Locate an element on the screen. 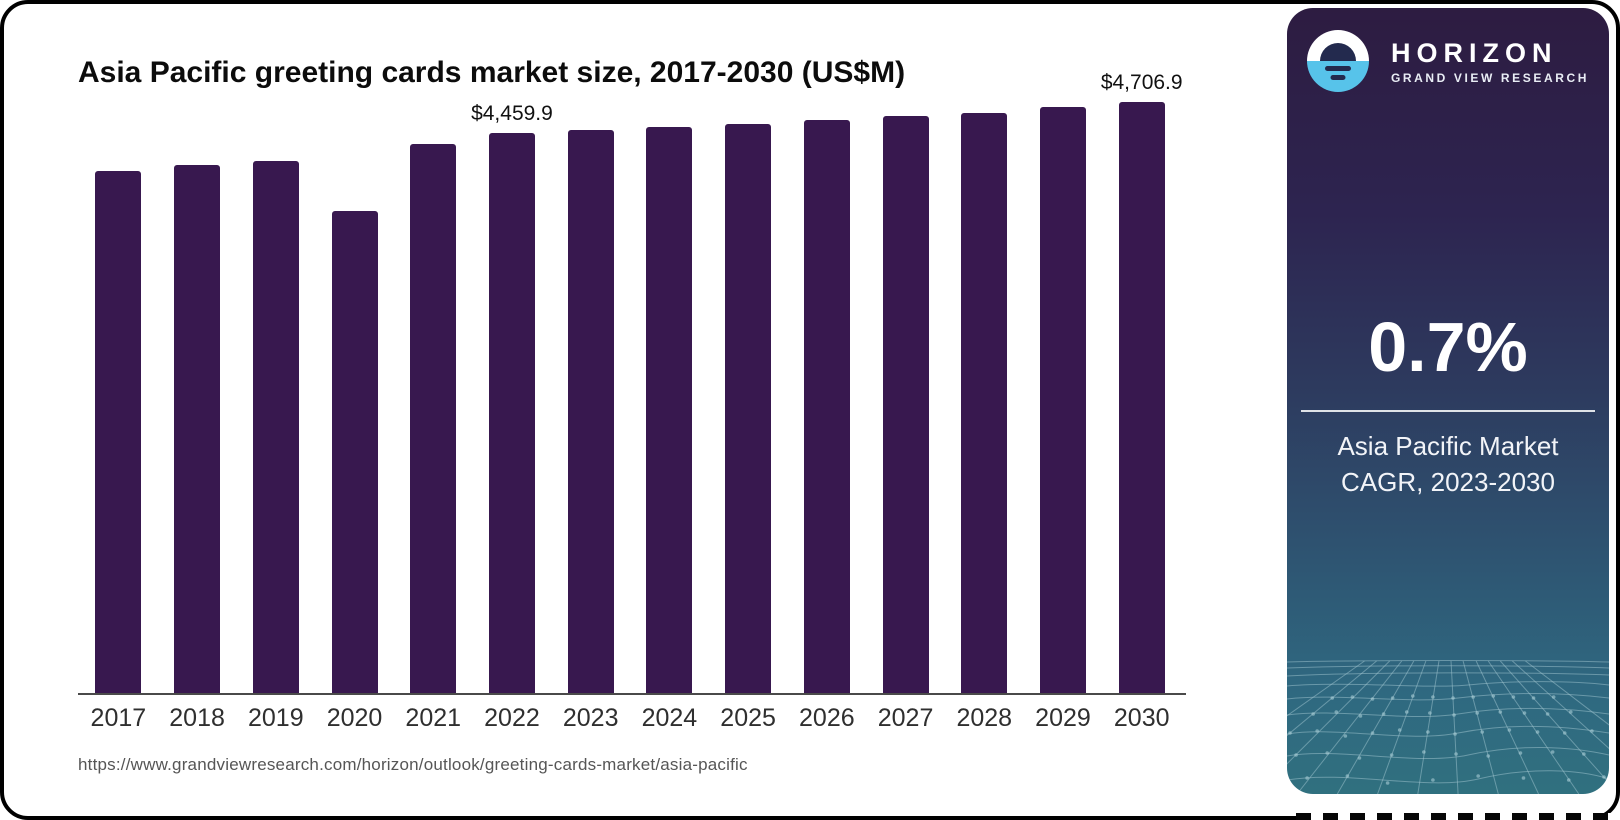 The width and height of the screenshot is (1620, 820). bar-2025 is located at coordinates (748, 409).